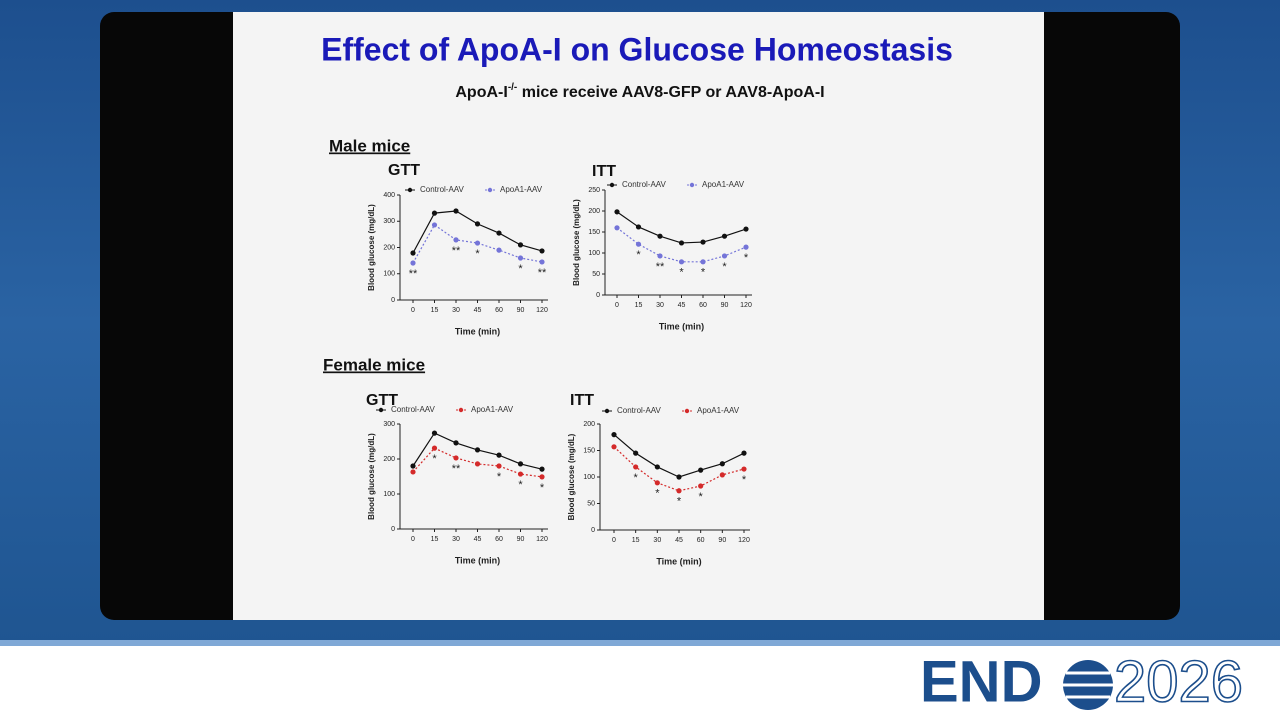 The width and height of the screenshot is (1280, 720). Describe the element at coordinates (594, 232) in the screenshot. I see `y-tick-label: 150` at that location.